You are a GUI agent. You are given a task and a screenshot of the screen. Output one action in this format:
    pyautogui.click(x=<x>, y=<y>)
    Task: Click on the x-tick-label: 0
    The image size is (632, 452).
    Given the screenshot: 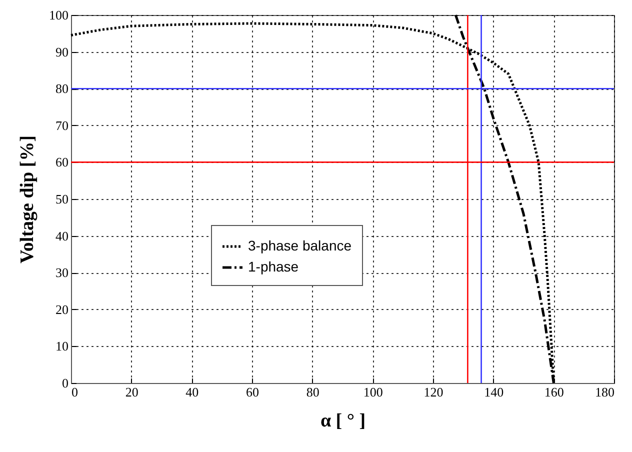 What is the action you would take?
    pyautogui.click(x=75, y=392)
    